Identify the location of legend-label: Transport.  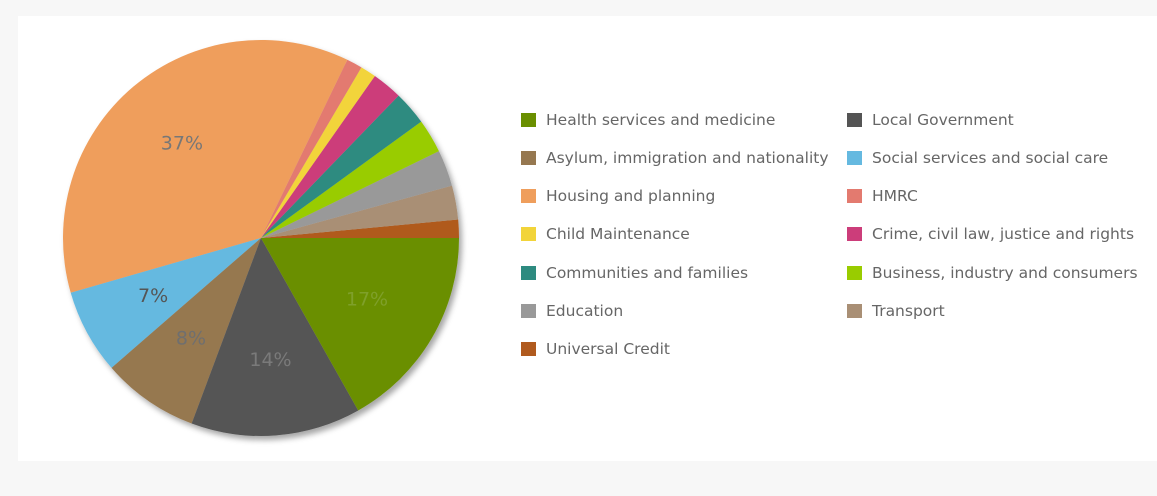
(908, 310).